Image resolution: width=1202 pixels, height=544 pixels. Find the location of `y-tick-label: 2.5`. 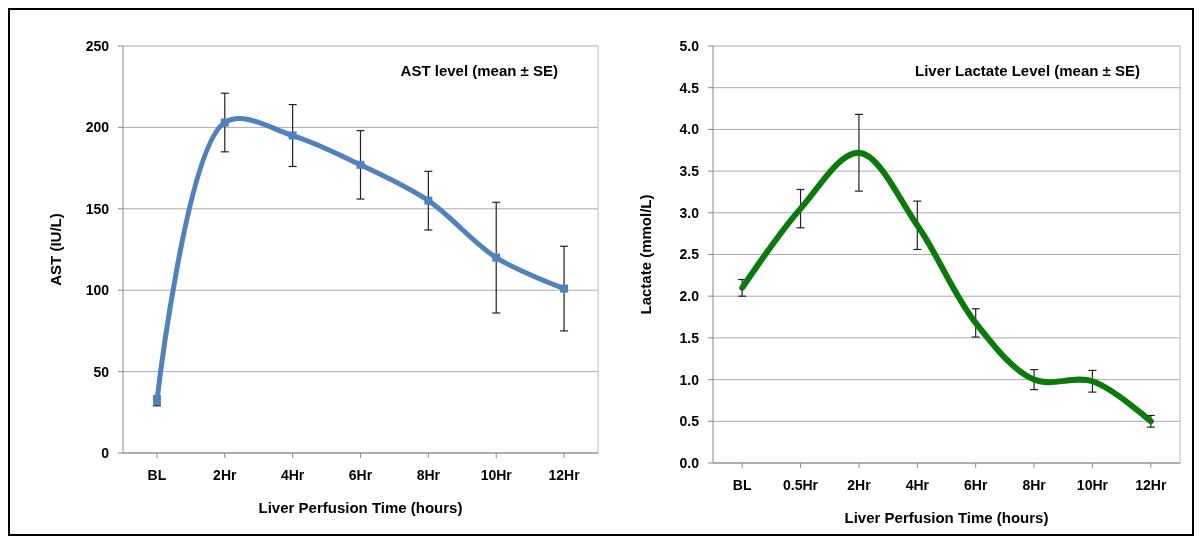

y-tick-label: 2.5 is located at coordinates (689, 254).